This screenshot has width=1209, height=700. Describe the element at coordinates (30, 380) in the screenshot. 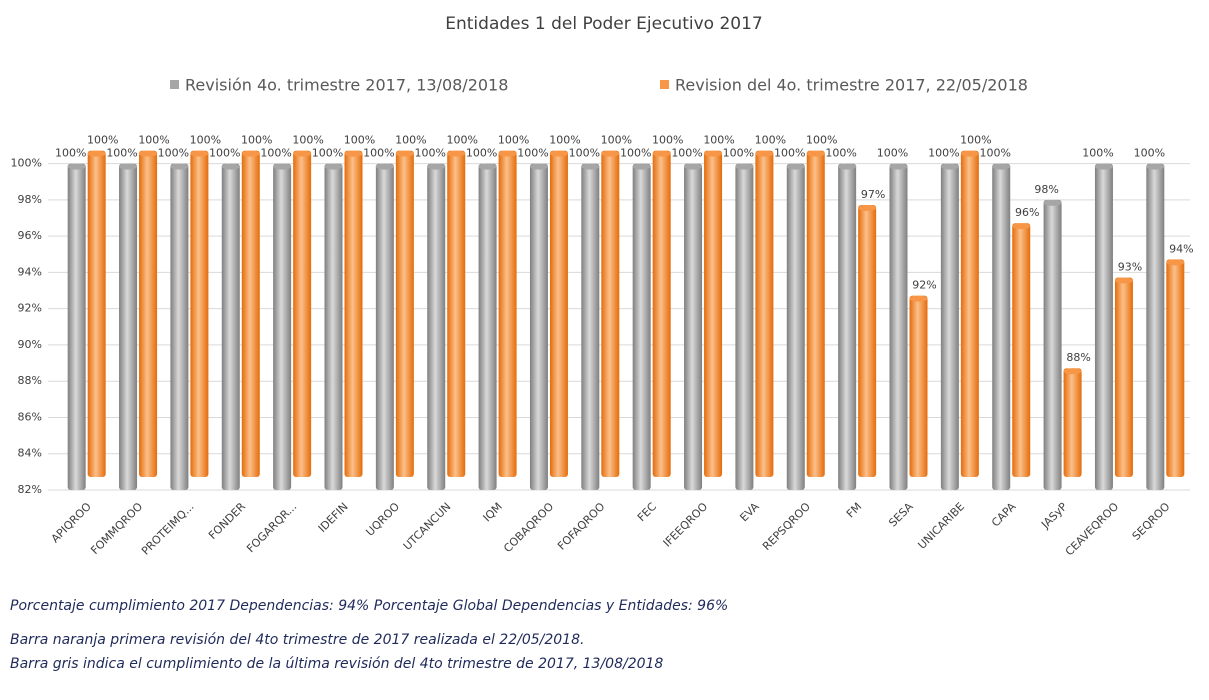

I see `y-tick-label: 88%` at that location.